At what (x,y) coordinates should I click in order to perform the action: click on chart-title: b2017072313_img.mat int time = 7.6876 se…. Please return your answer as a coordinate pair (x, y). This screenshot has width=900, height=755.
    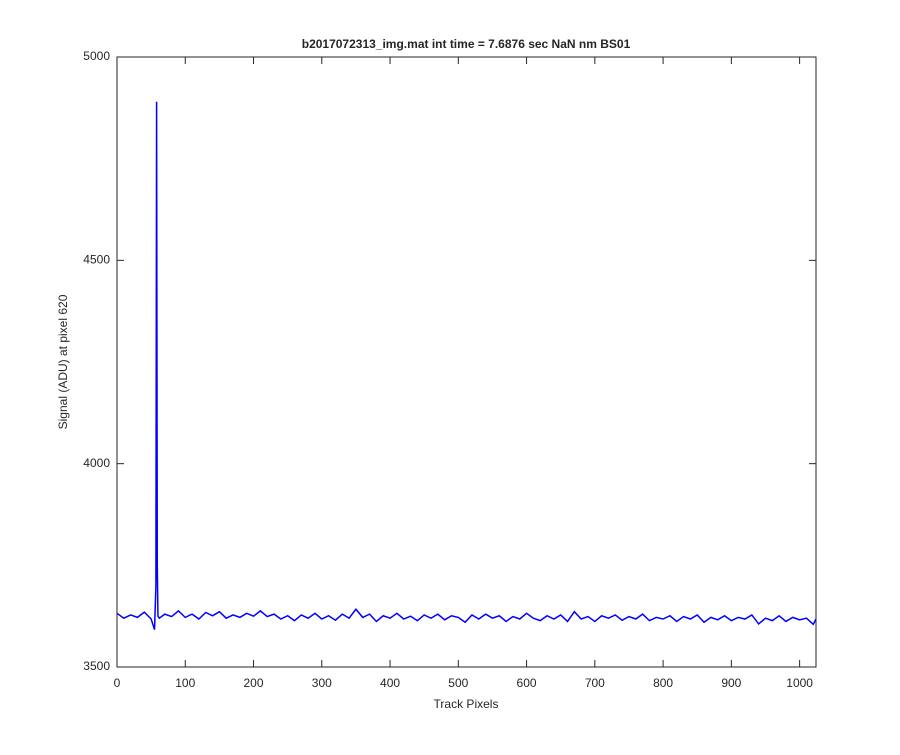
    Looking at the image, I should click on (466, 44).